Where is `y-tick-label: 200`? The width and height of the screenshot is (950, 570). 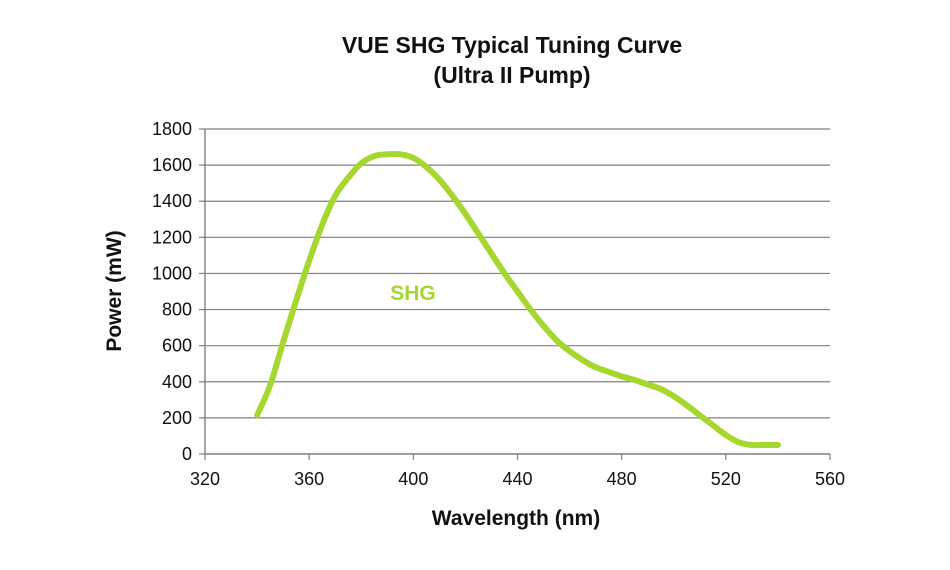
y-tick-label: 200 is located at coordinates (177, 418).